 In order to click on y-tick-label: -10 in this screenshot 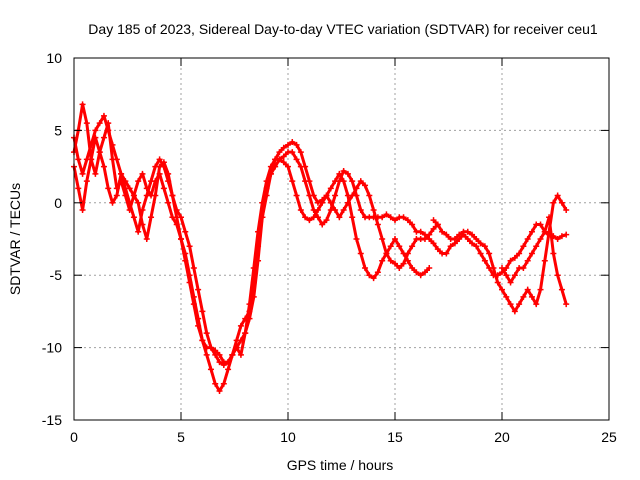, I will do `click(52, 348)`.